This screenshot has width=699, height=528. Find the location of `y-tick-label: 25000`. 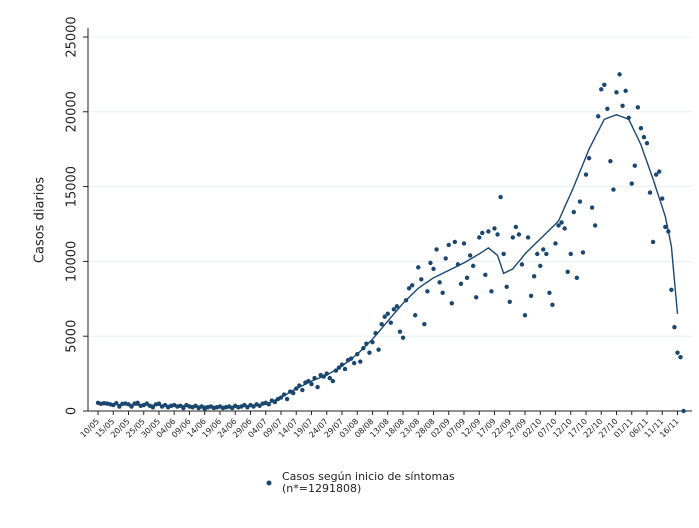

y-tick-label: 25000 is located at coordinates (72, 36).